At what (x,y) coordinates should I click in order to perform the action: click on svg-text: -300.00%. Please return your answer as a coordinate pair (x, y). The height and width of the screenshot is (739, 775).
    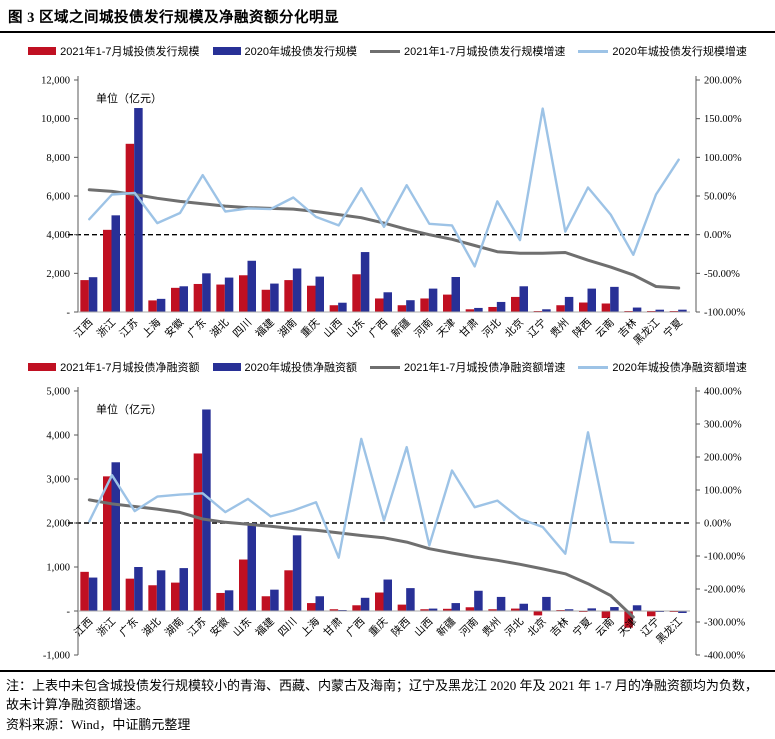
    Looking at the image, I should click on (724, 623).